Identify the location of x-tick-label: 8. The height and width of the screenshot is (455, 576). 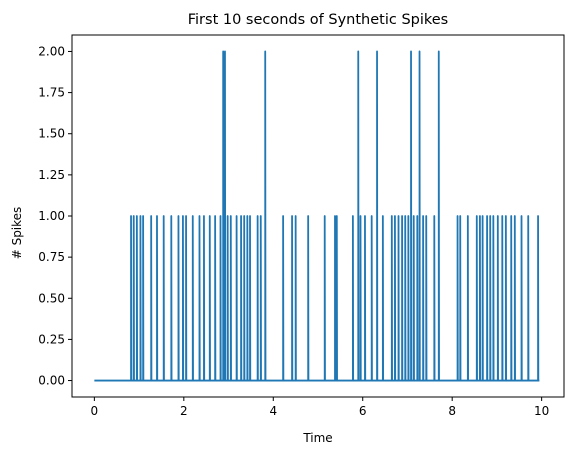
(452, 411).